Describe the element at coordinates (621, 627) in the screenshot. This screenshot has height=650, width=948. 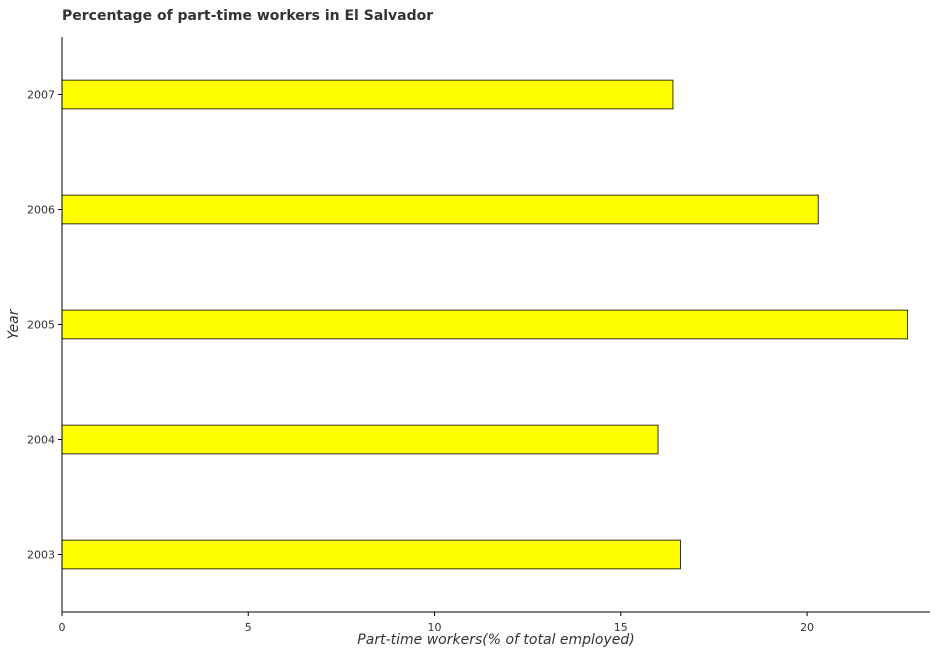
I see `x-tick-label-15: 15` at that location.